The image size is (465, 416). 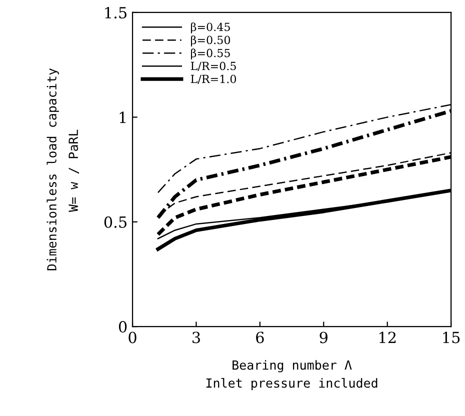 I want to click on x-axis-title: Bearing number Λ Inlet pressure included, so click(x=292, y=375).